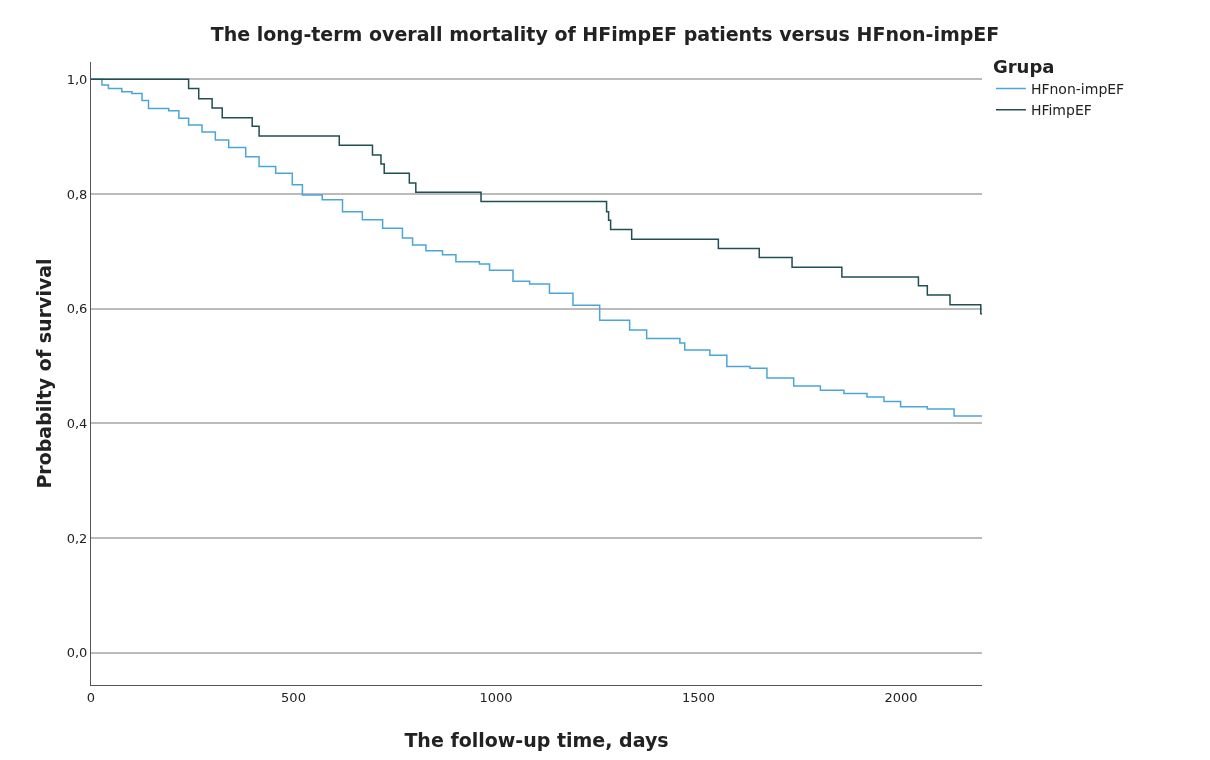  What do you see at coordinates (77, 423) in the screenshot?
I see `y-tick-label: 0,4` at bounding box center [77, 423].